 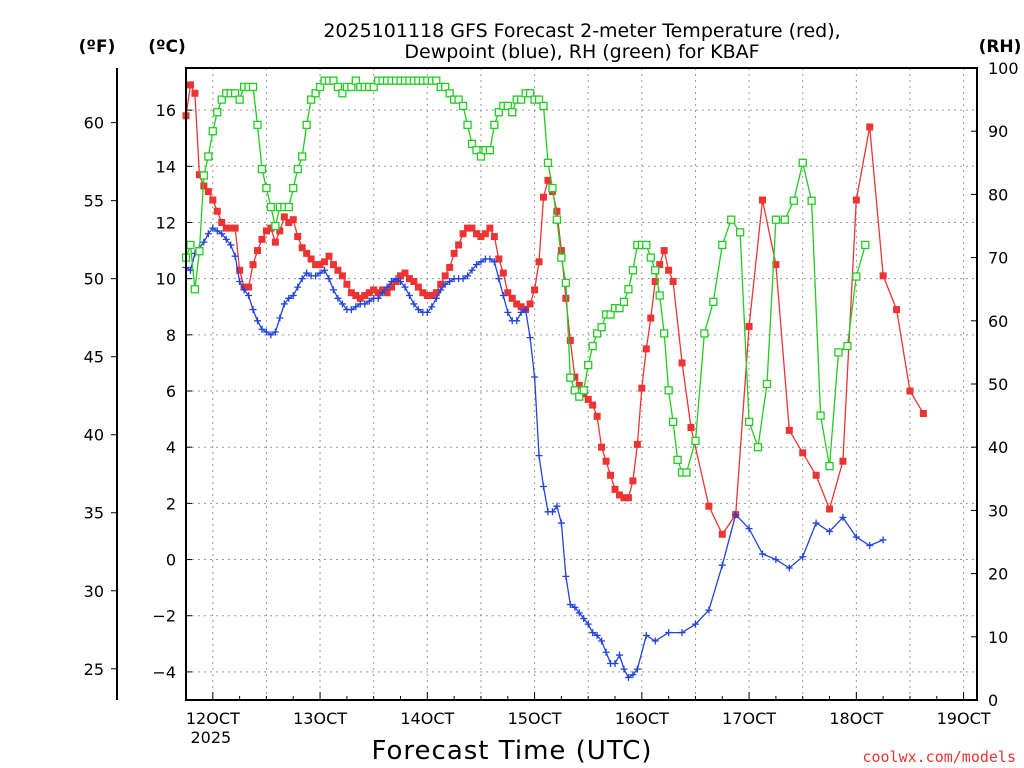 I want to click on celsius-tick-label: 8, so click(x=171, y=335).